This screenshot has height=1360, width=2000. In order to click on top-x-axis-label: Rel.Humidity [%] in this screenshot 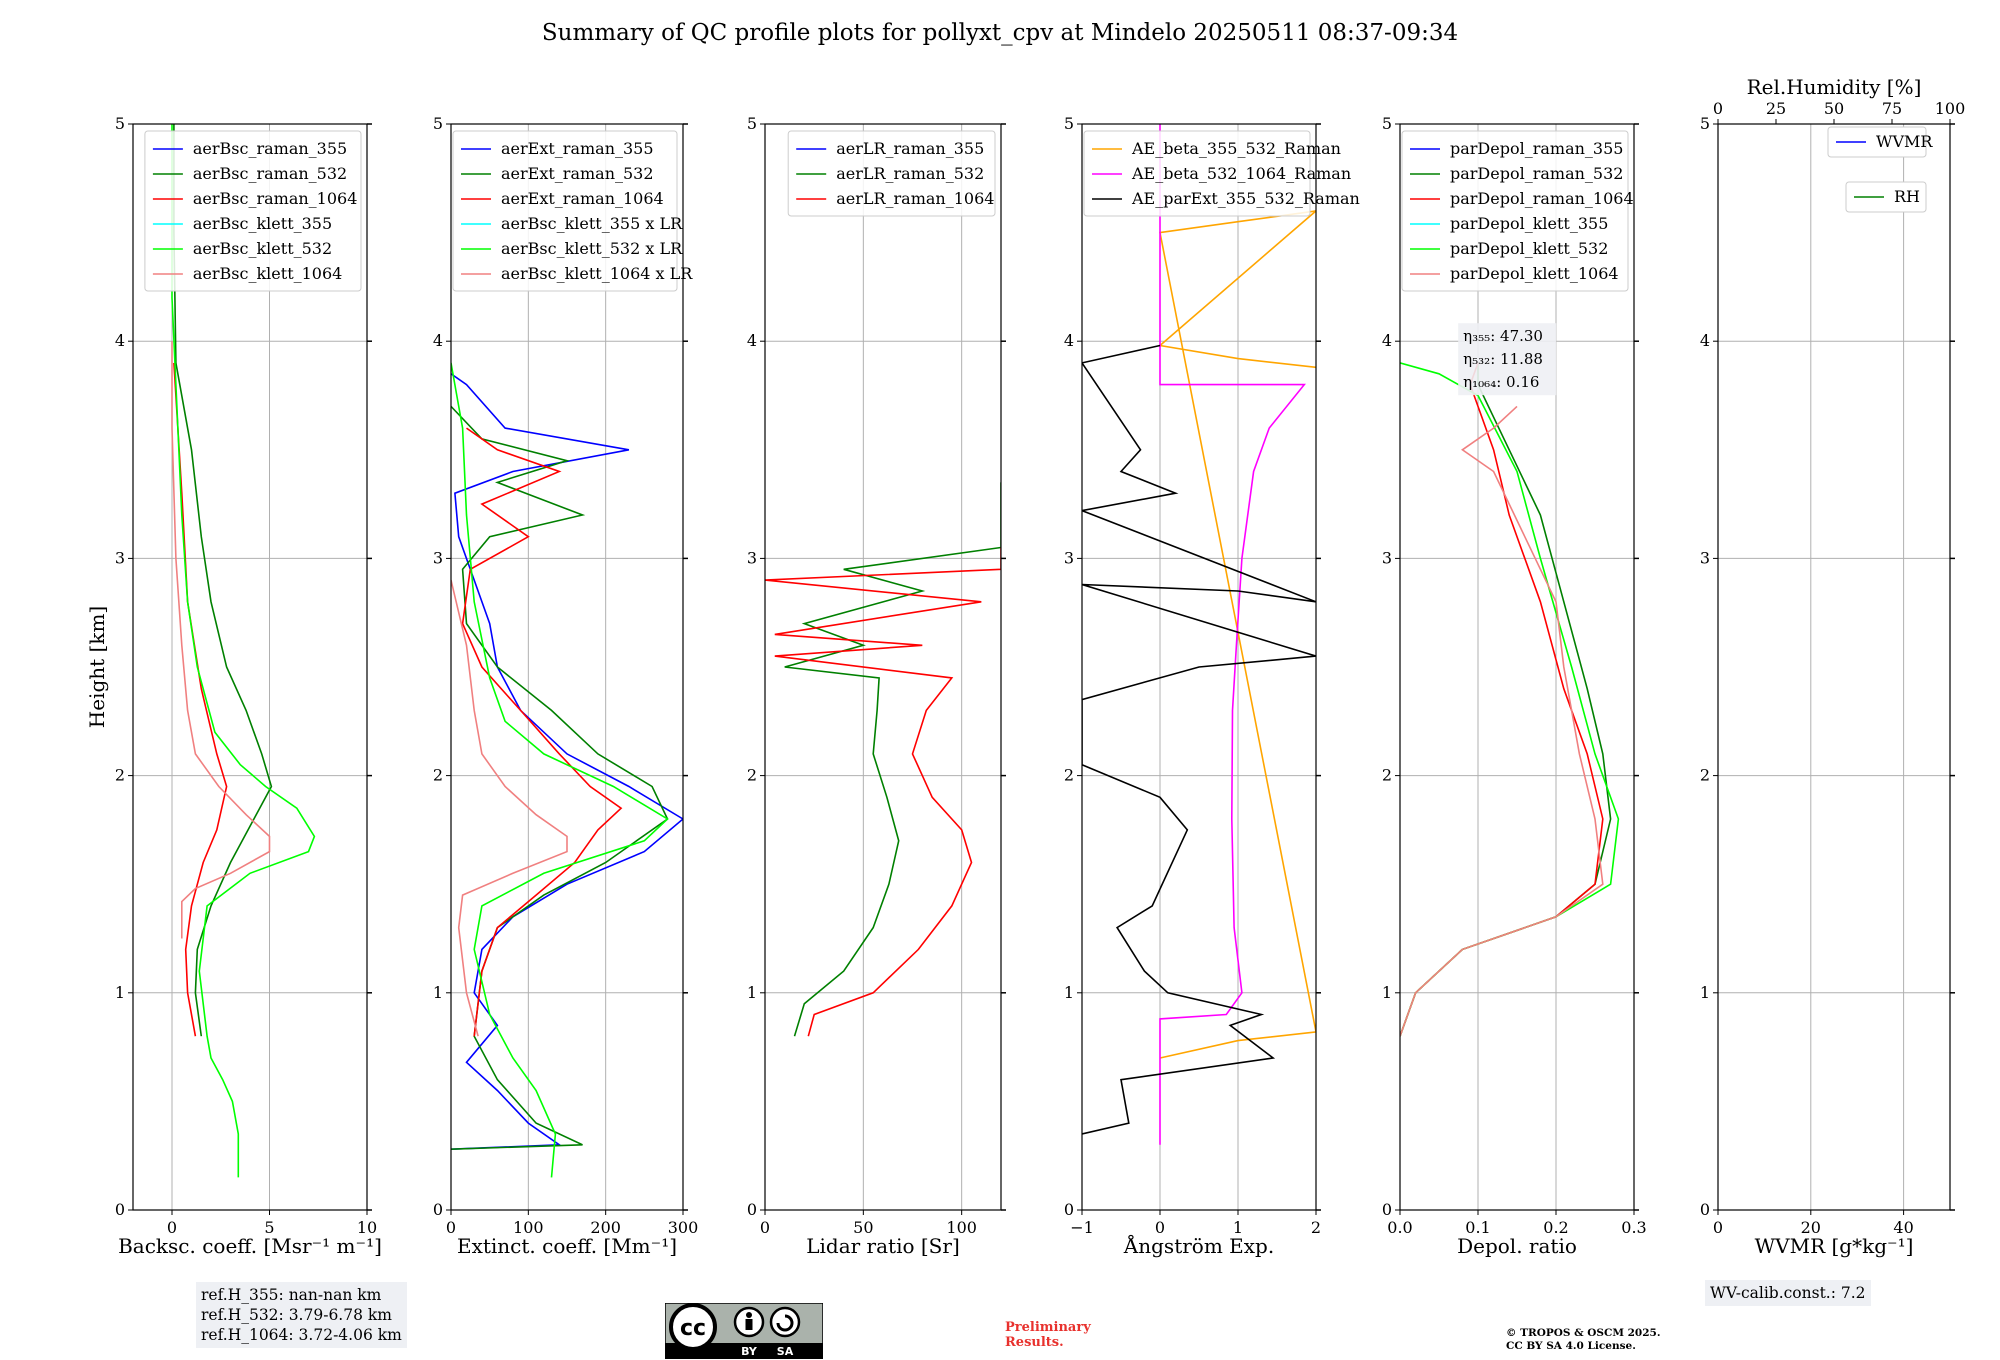, I will do `click(1834, 87)`.